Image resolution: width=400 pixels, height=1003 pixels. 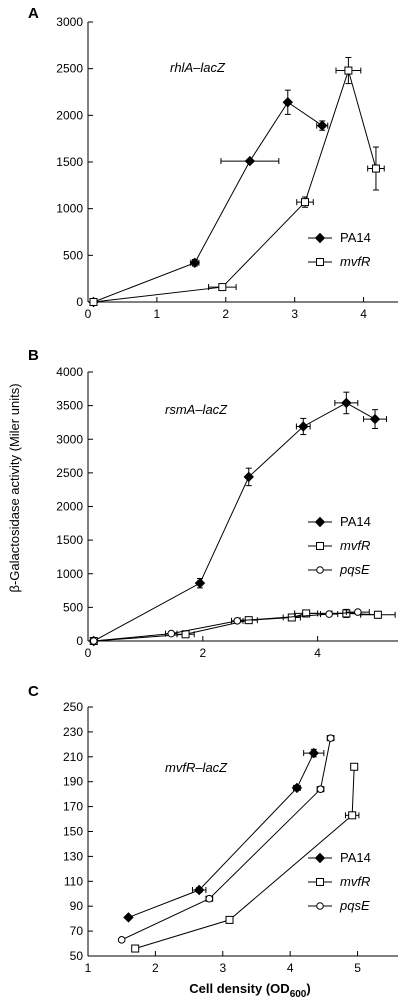 What do you see at coordinates (73, 881) in the screenshot?
I see `y-tick-label: 110` at bounding box center [73, 881].